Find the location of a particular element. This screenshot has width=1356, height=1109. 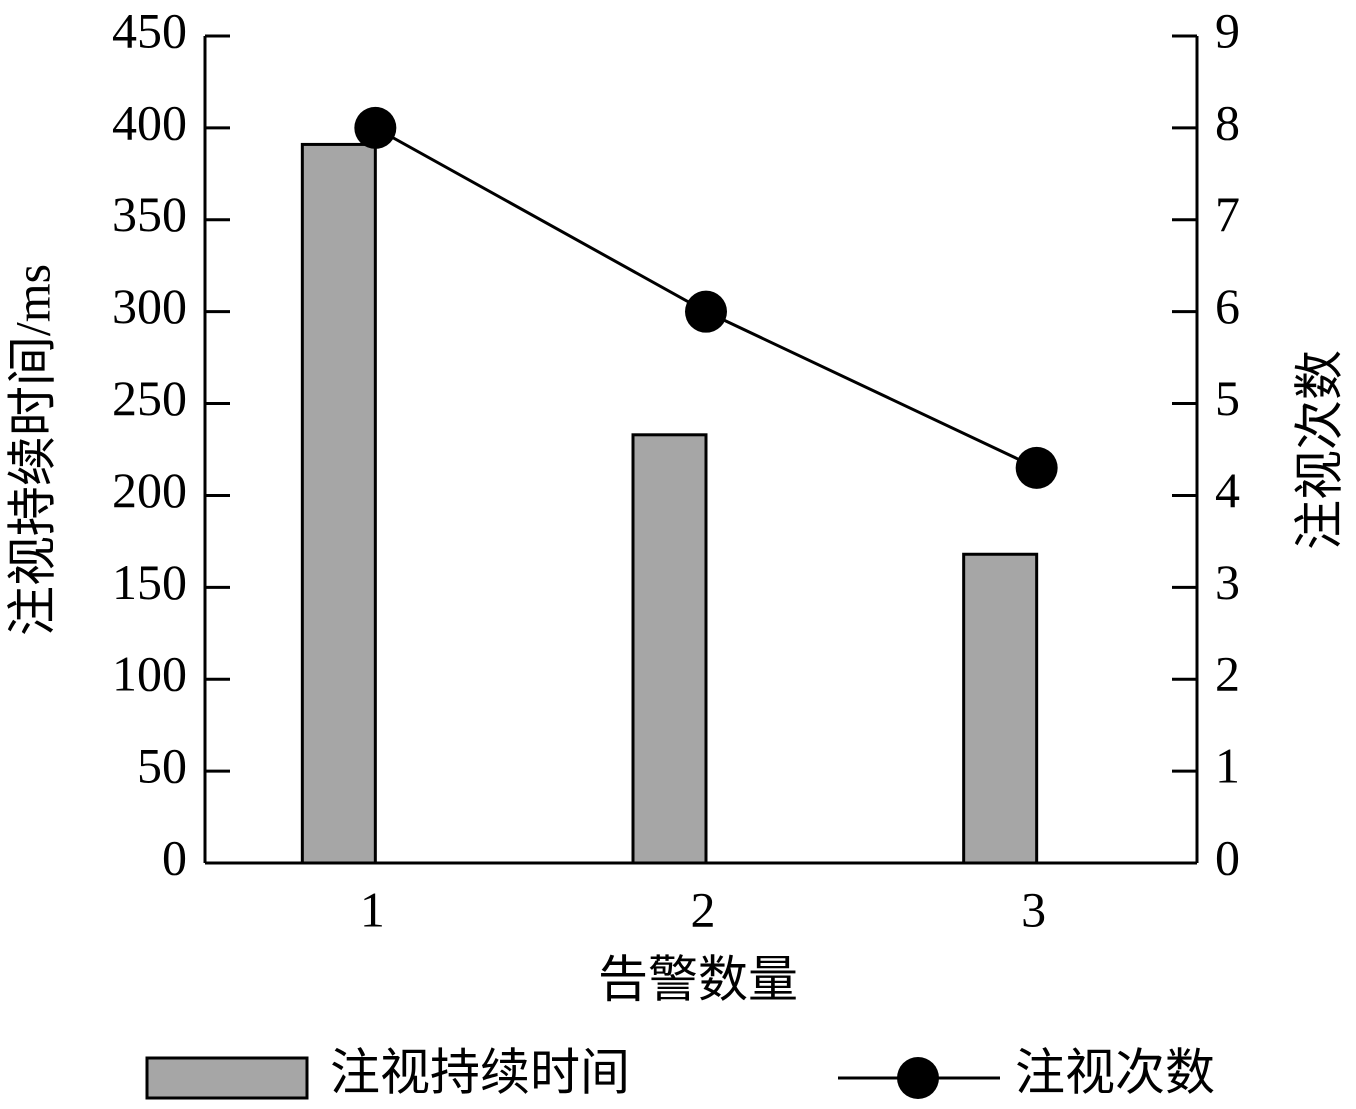

y2-tick-label: 1 is located at coordinates (1227, 766).